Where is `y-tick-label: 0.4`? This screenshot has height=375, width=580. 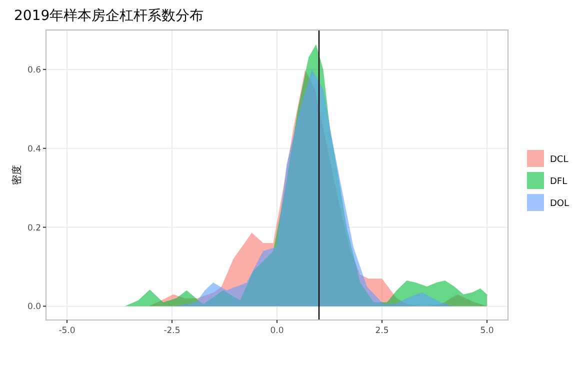
y-tick-label: 0.4 is located at coordinates (34, 149).